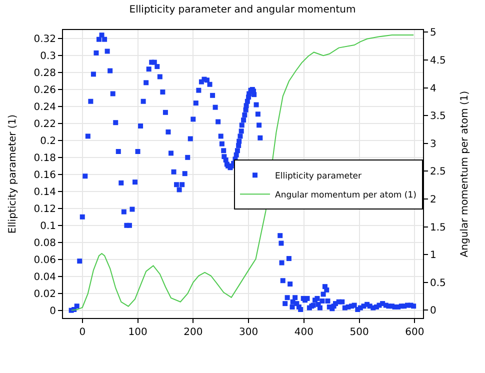 This screenshot has width=485, height=373. I want to click on x-tick-label: 500, so click(359, 332).